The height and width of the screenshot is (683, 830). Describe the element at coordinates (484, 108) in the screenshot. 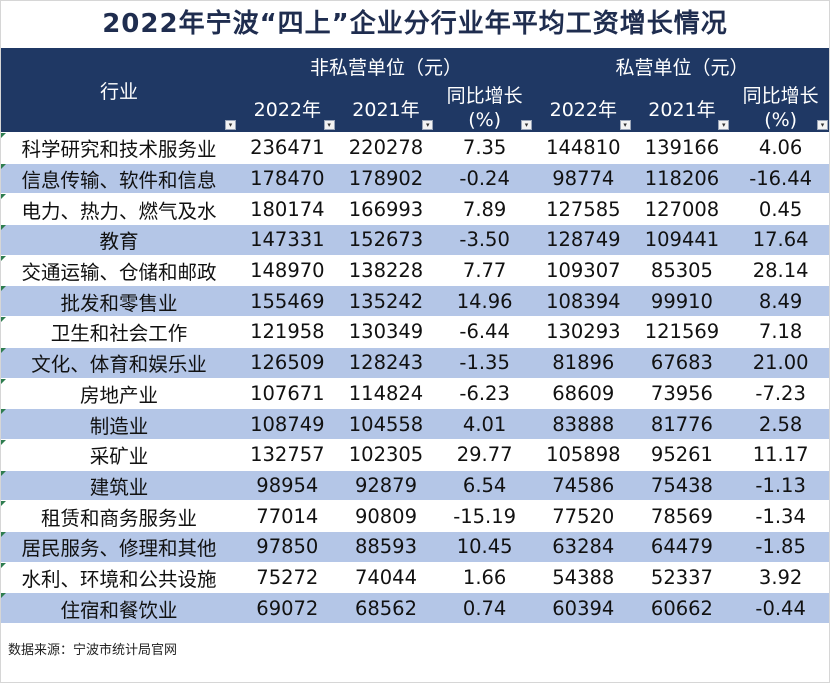

I see `header-nonprivate-growth: 同比增长 (%) ▾` at that location.